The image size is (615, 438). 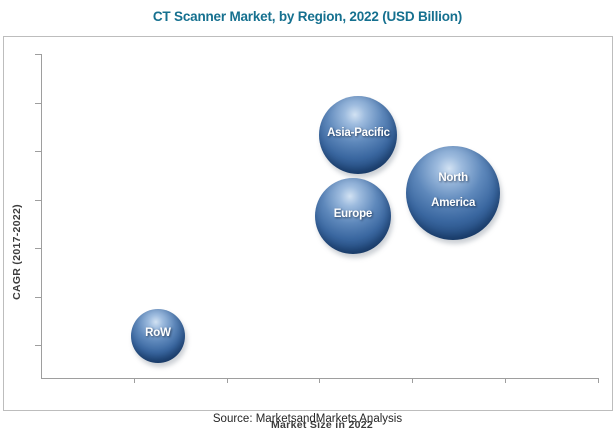 I want to click on y-axis-line, so click(x=41, y=216).